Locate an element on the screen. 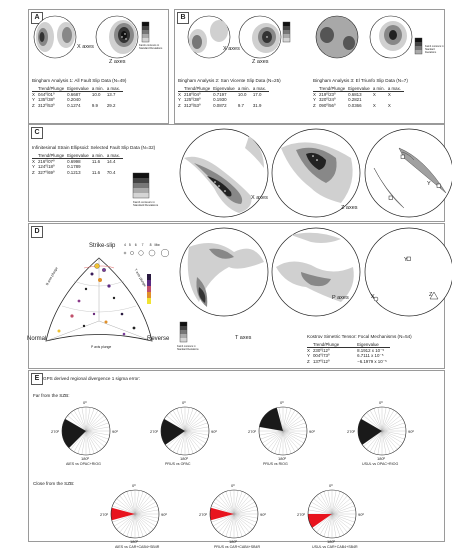  table-row: X 230º/12º 8.1912 x 10⁻⁵ is located at coordinates (346, 351).